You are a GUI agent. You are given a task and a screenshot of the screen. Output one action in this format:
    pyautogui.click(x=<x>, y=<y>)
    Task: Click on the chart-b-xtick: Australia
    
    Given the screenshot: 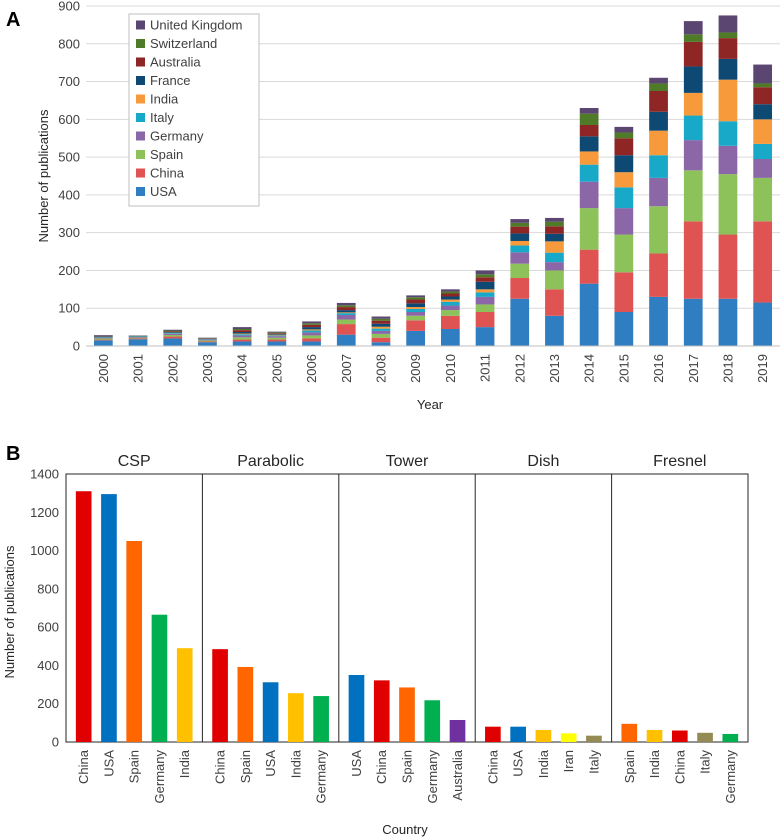 What is the action you would take?
    pyautogui.click(x=457, y=774)
    